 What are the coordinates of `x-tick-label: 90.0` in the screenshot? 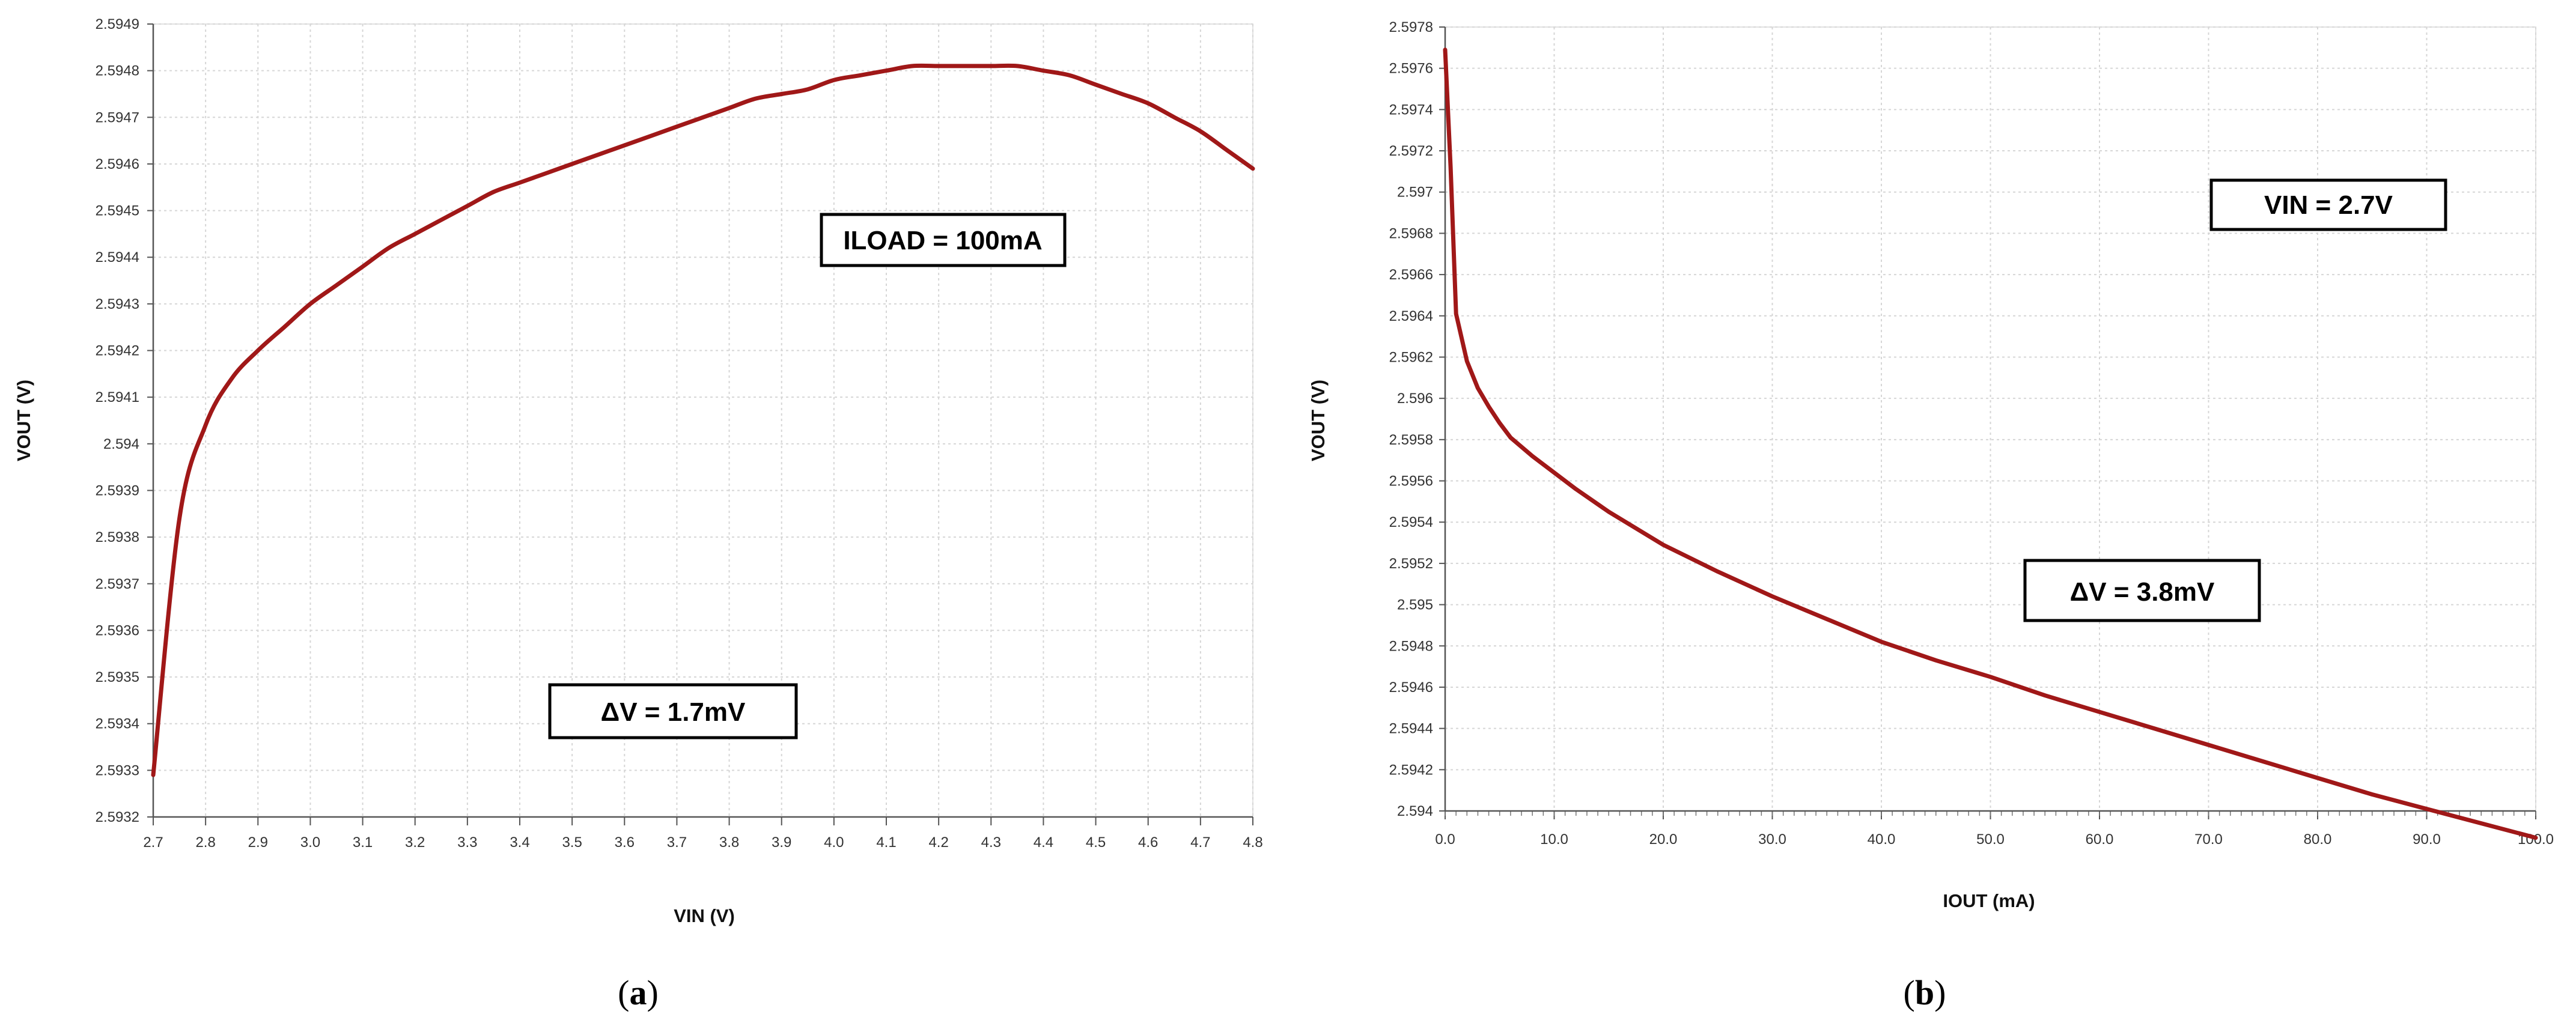 It's located at (2427, 839).